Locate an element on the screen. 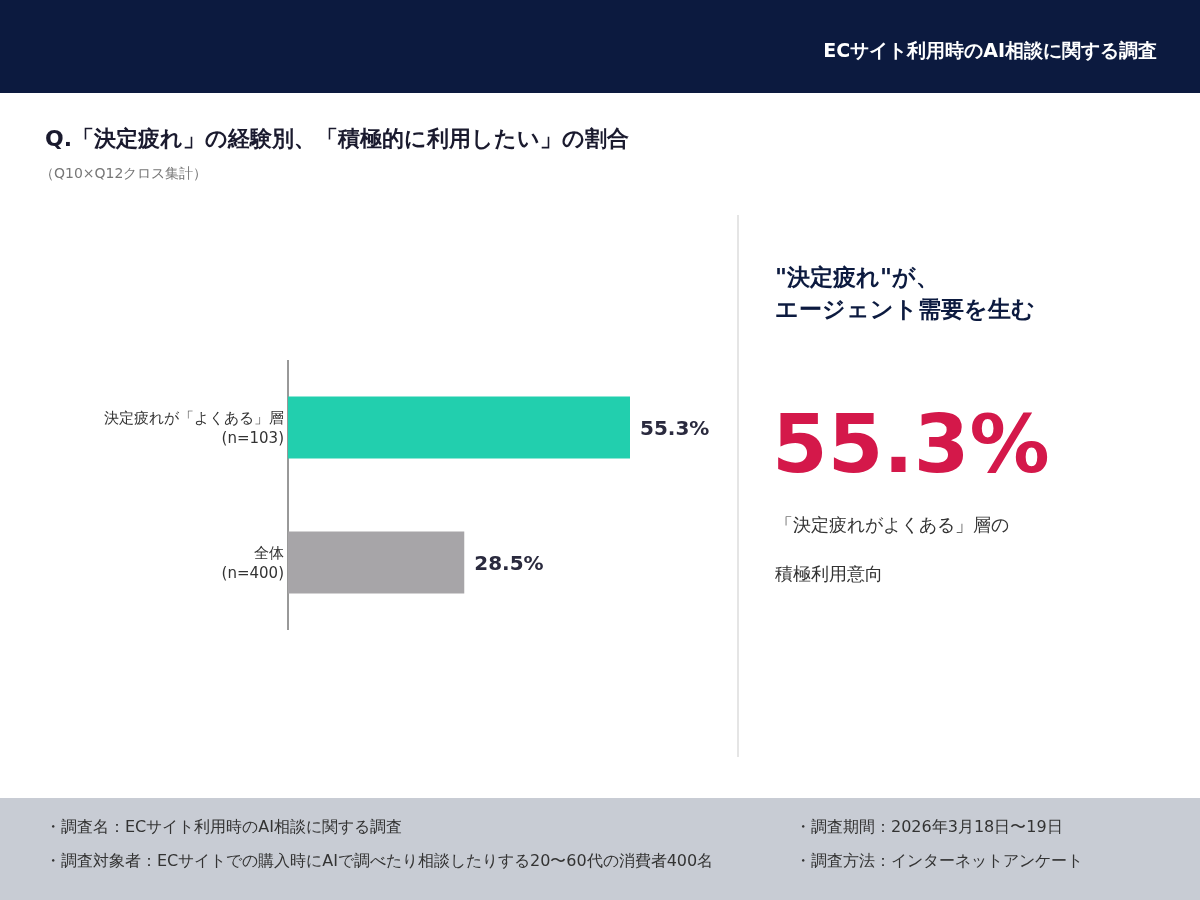 This screenshot has width=1200, height=900. annotation: ECサイト利用時のAI相談に関する調査 is located at coordinates (990, 50).